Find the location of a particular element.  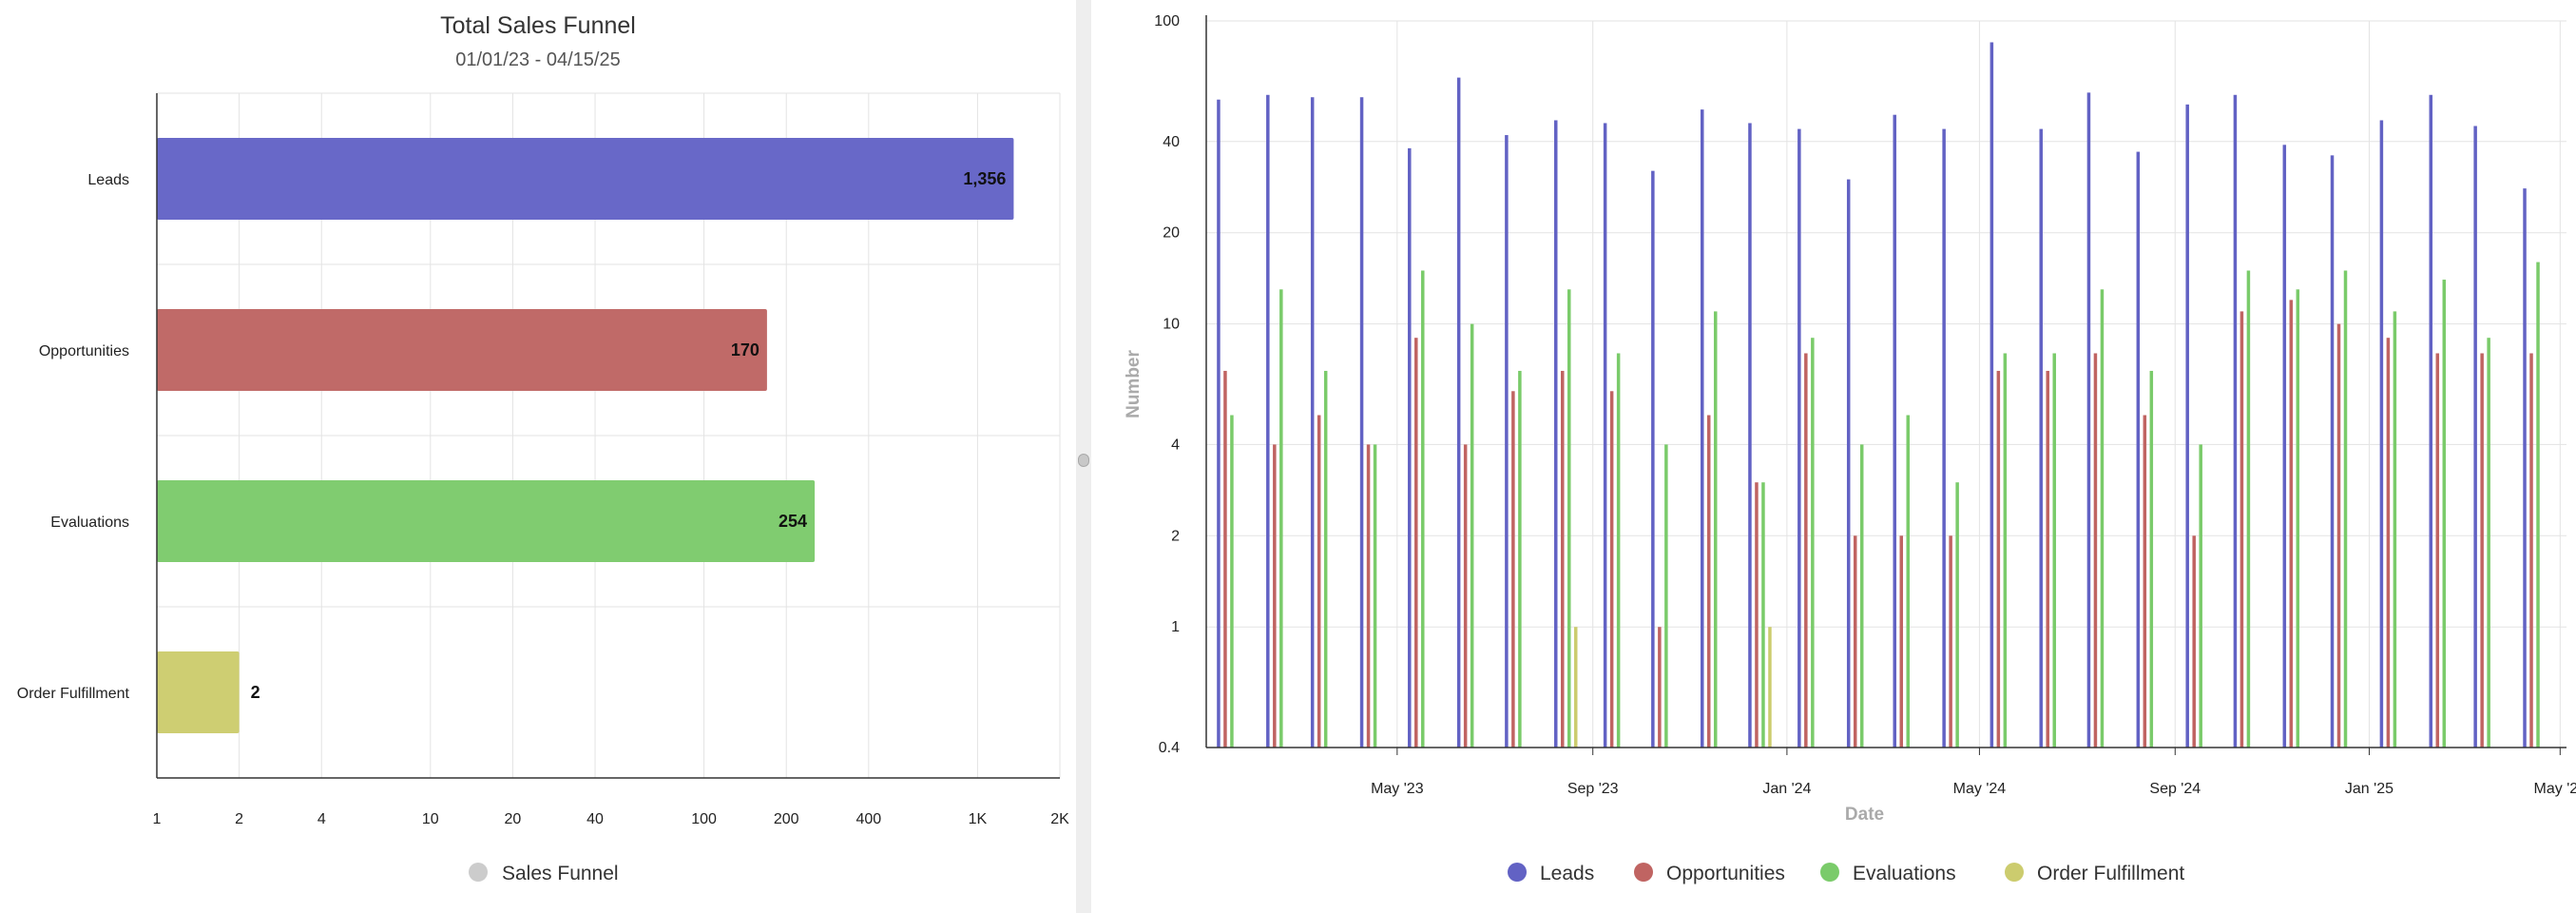

legend-label-sales-funnel: Sales Funnel is located at coordinates (560, 873).